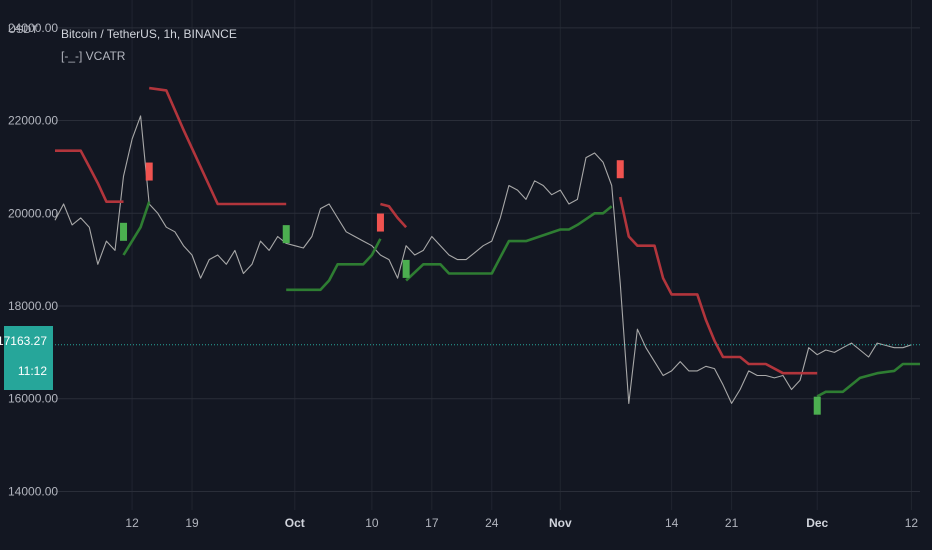 The image size is (932, 550). Describe the element at coordinates (33, 491) in the screenshot. I see `y-tick-label: 14000.00` at that location.